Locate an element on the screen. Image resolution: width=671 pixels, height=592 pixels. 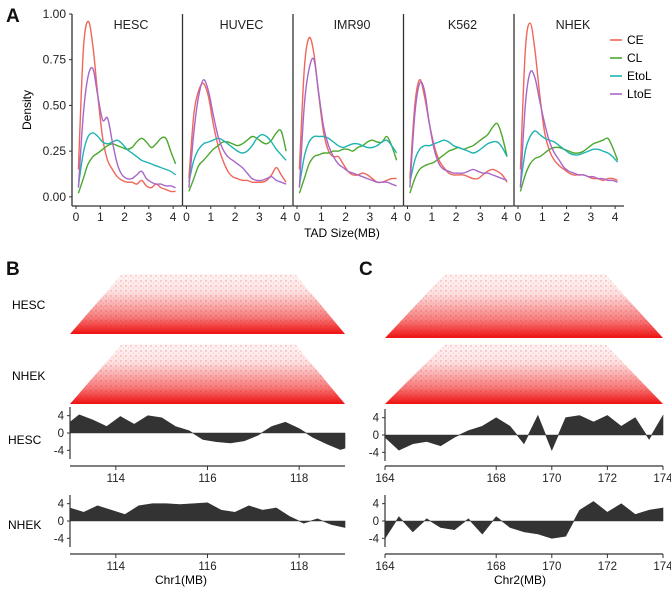
legend-label-ltoe: LtoE is located at coordinates (639, 94).